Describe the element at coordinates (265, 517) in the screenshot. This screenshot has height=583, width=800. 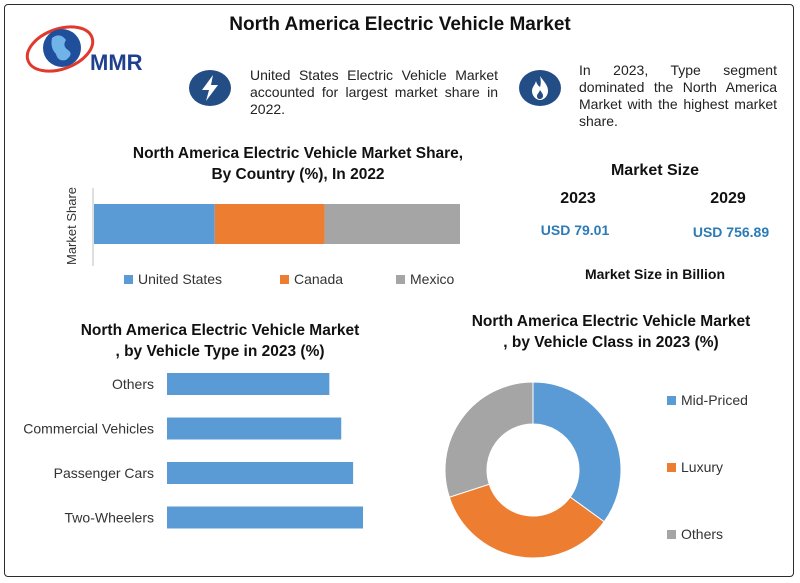
I see `vehicle-type-bar-two-wheelers` at that location.